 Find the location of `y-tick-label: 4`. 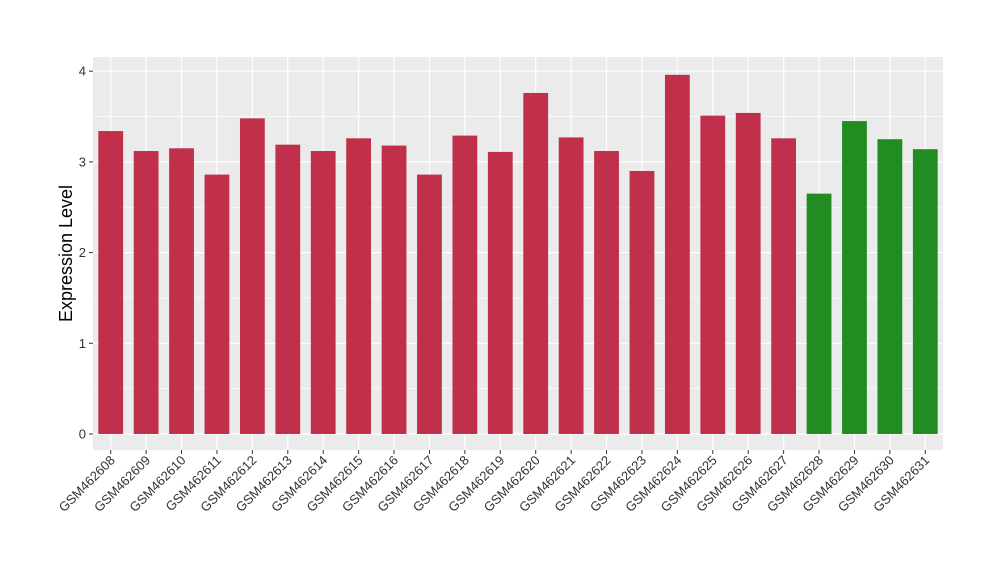

y-tick-label: 4 is located at coordinates (82, 71).